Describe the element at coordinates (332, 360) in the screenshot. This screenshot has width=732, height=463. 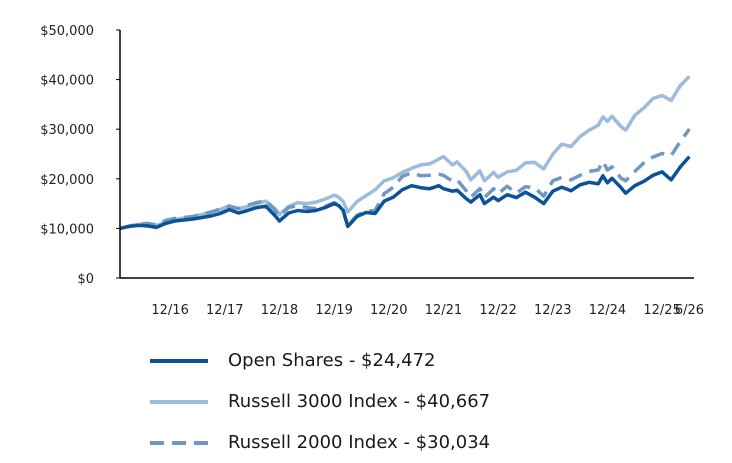
I see `legend-label-open-shares: Open Shares - $24,472` at that location.